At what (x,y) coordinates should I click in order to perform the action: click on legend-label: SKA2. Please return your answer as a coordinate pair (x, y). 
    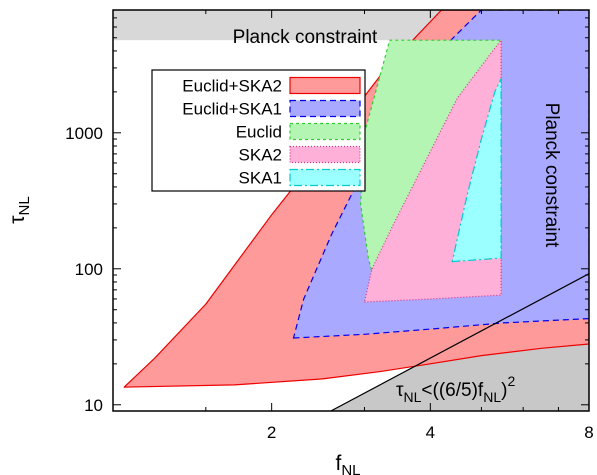
    Looking at the image, I should click on (260, 155).